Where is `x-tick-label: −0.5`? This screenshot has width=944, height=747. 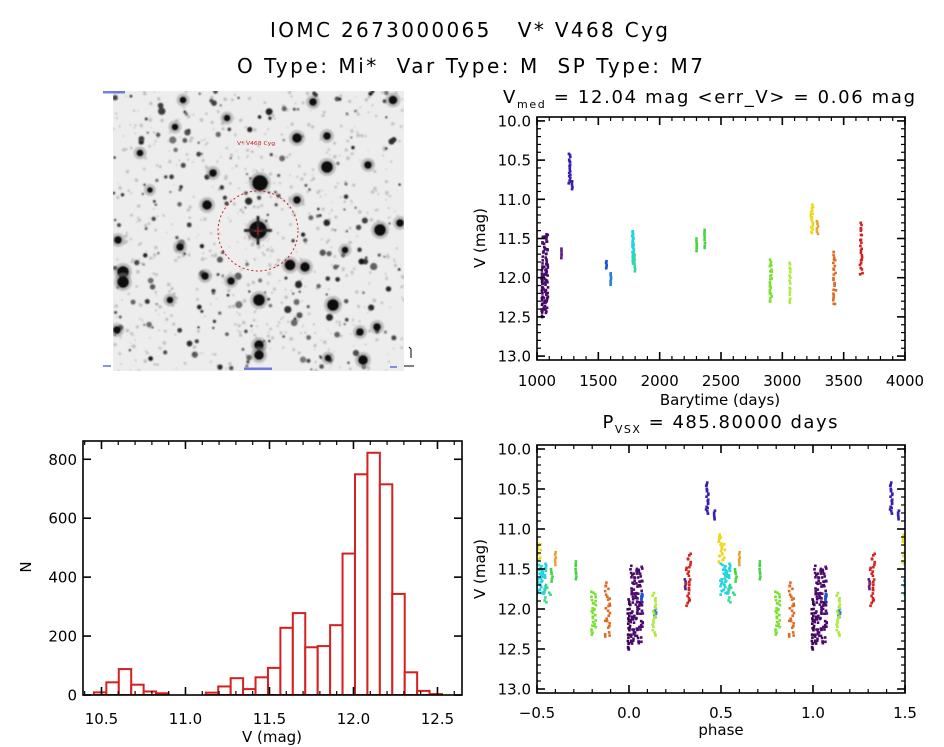 x-tick-label: −0.5 is located at coordinates (537, 713).